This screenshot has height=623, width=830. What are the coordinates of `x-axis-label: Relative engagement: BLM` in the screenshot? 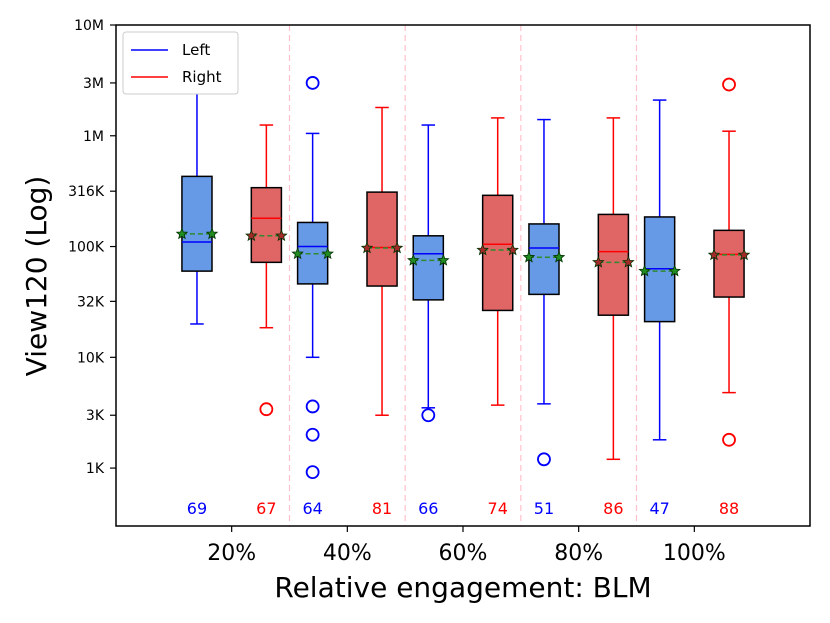 It's located at (462, 587).